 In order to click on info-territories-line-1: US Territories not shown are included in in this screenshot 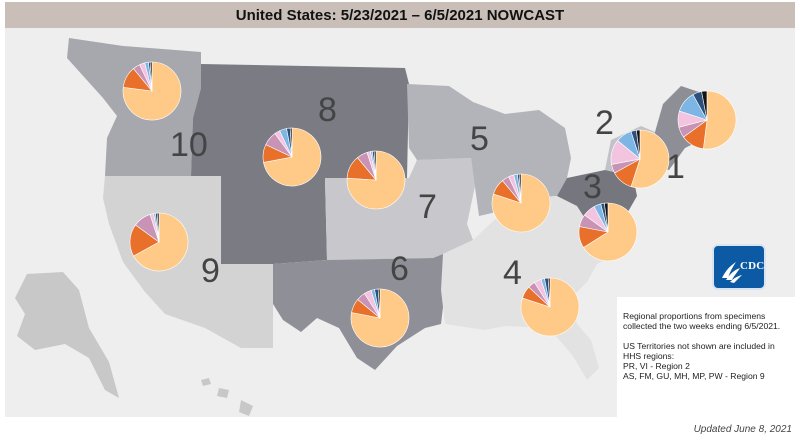, I will do `click(699, 346)`.